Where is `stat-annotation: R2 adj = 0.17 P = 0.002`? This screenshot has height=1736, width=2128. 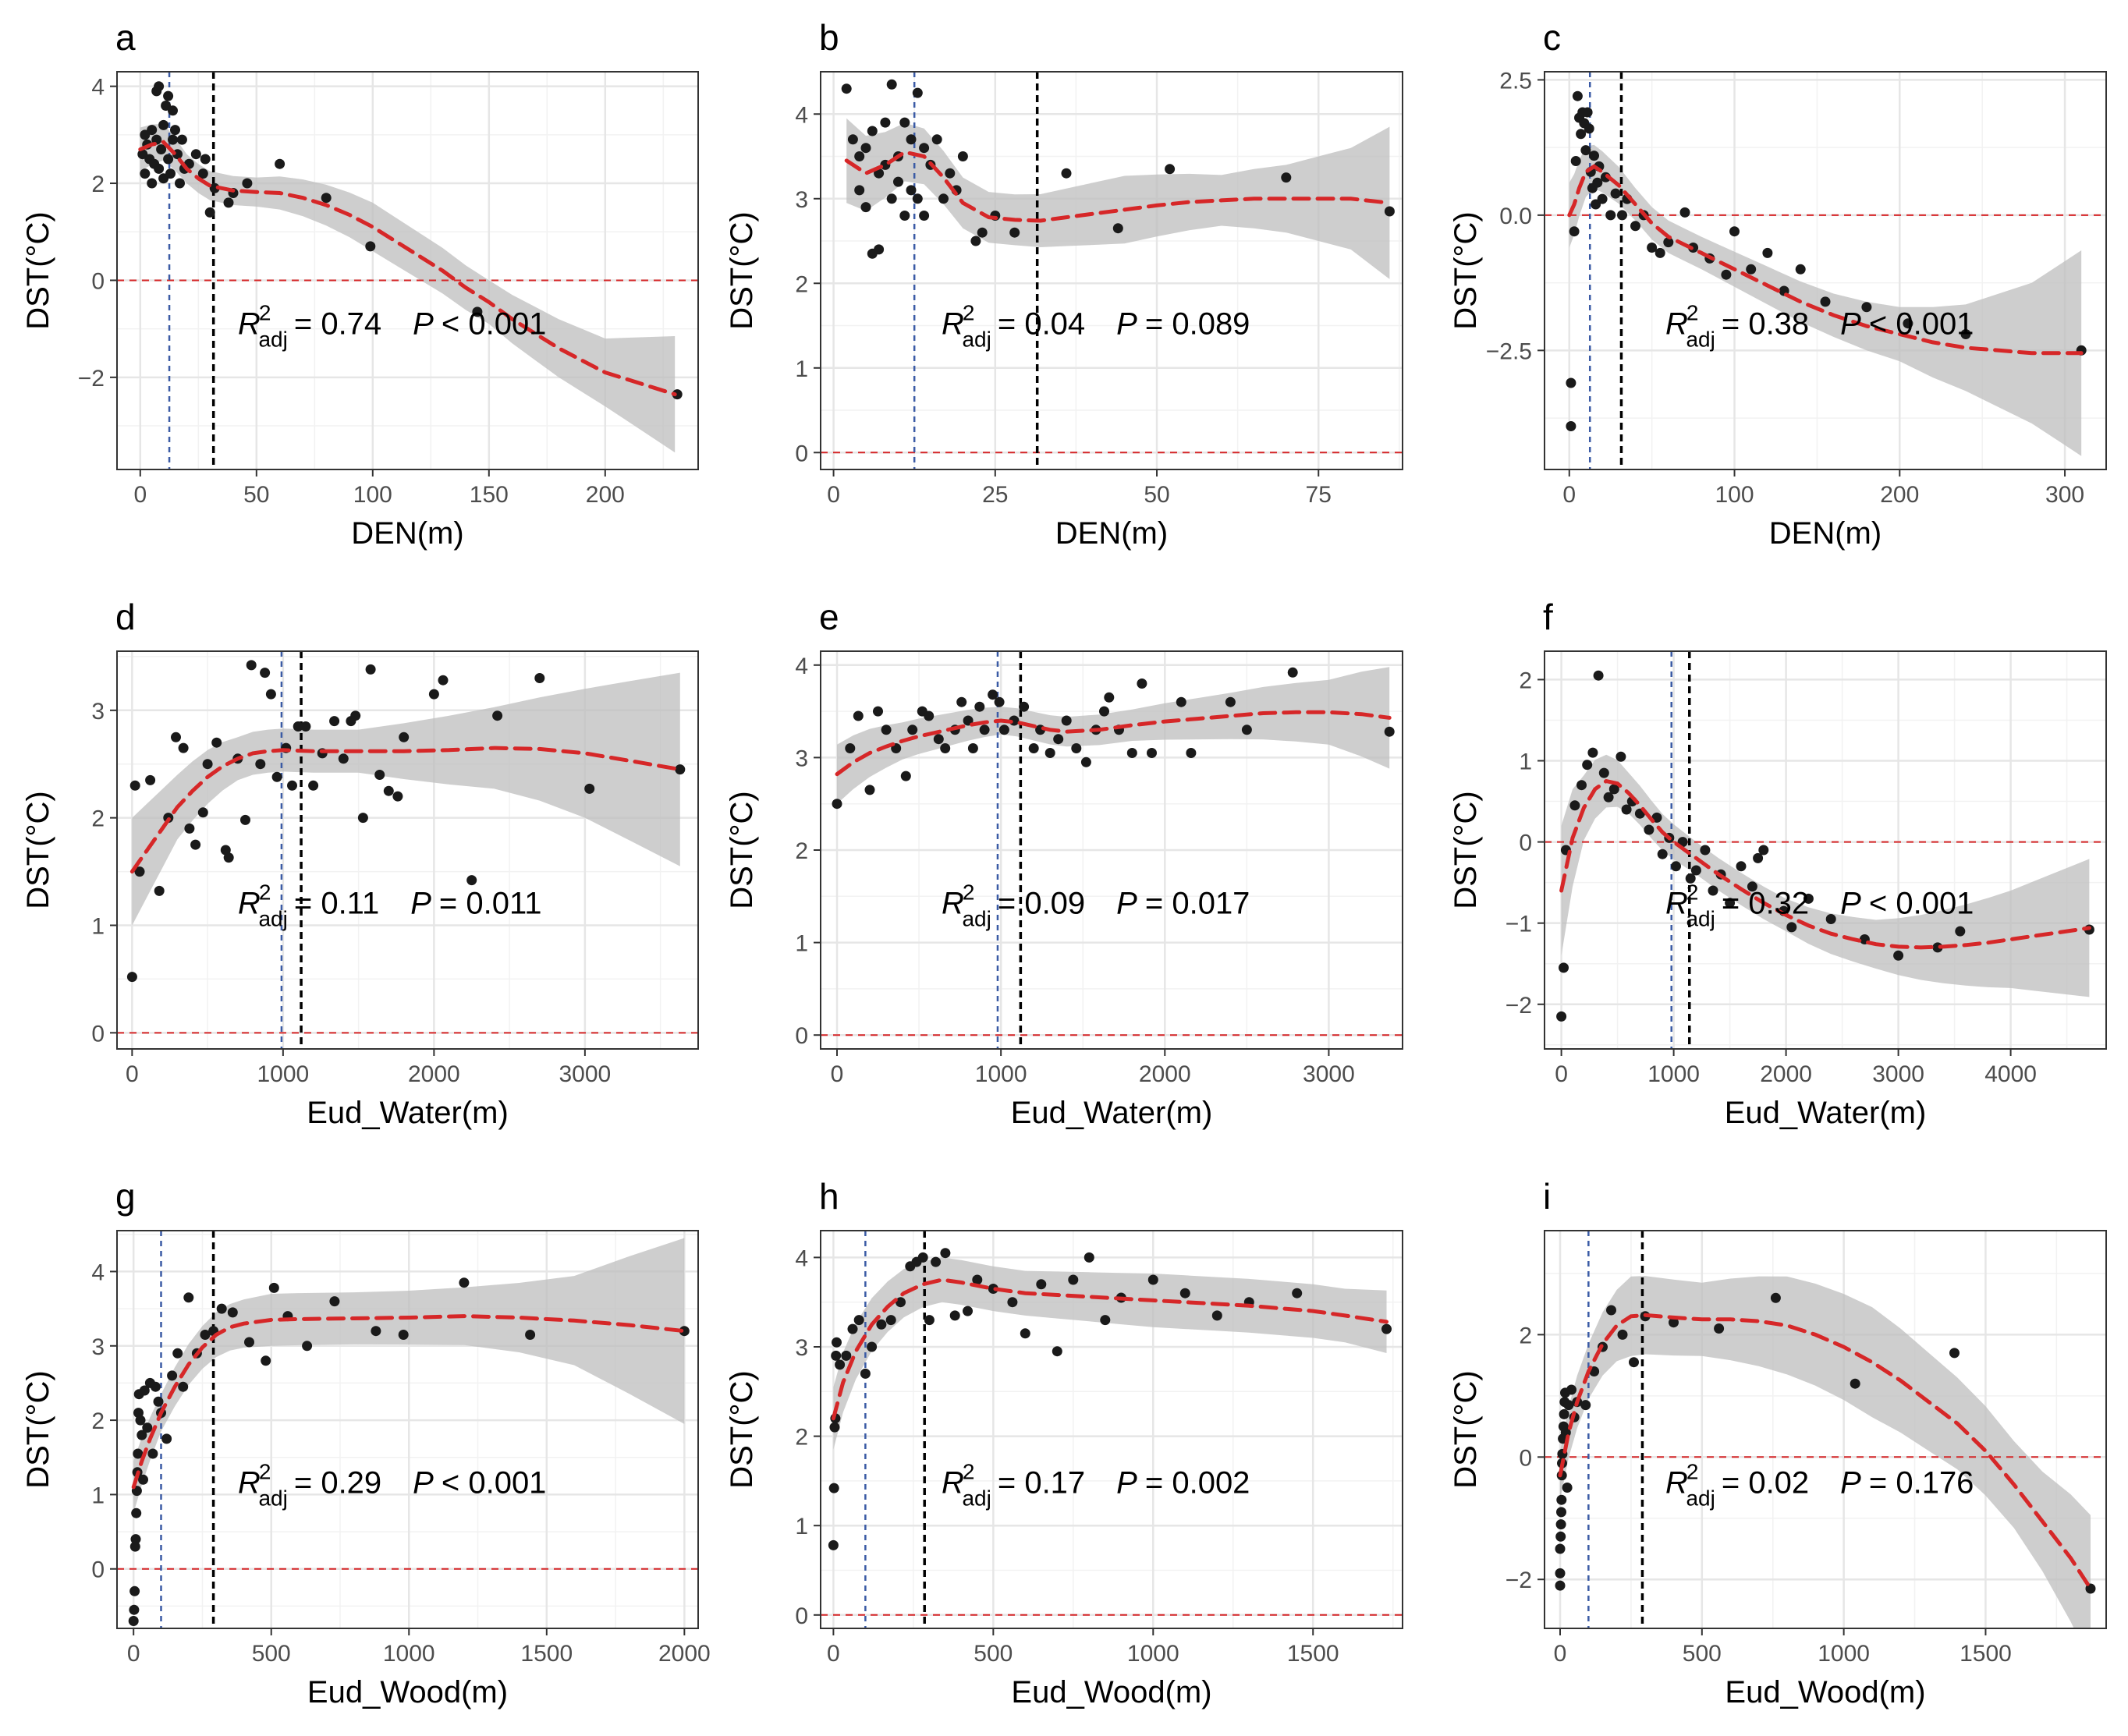 stat-annotation: R2 adj = 0.17 P = 0.002 is located at coordinates (1096, 1485).